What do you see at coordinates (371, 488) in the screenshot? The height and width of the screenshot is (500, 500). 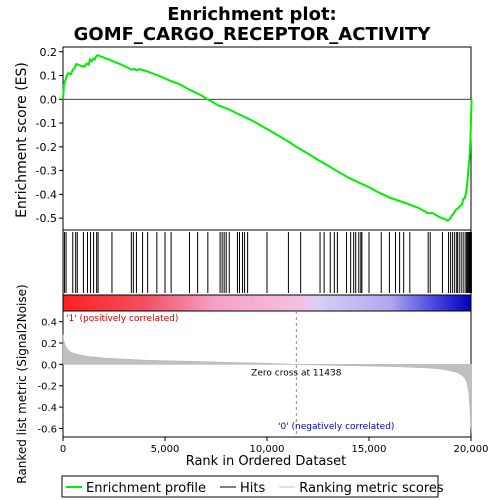 I see `legend-label-2: Ranking metric scores` at bounding box center [371, 488].